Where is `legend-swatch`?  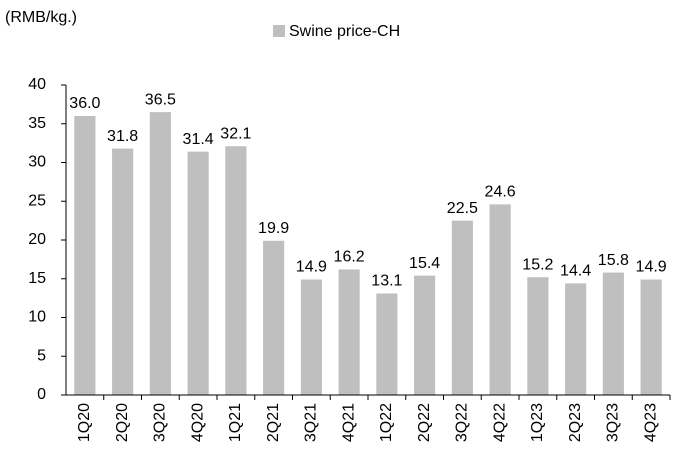
legend-swatch is located at coordinates (279, 31).